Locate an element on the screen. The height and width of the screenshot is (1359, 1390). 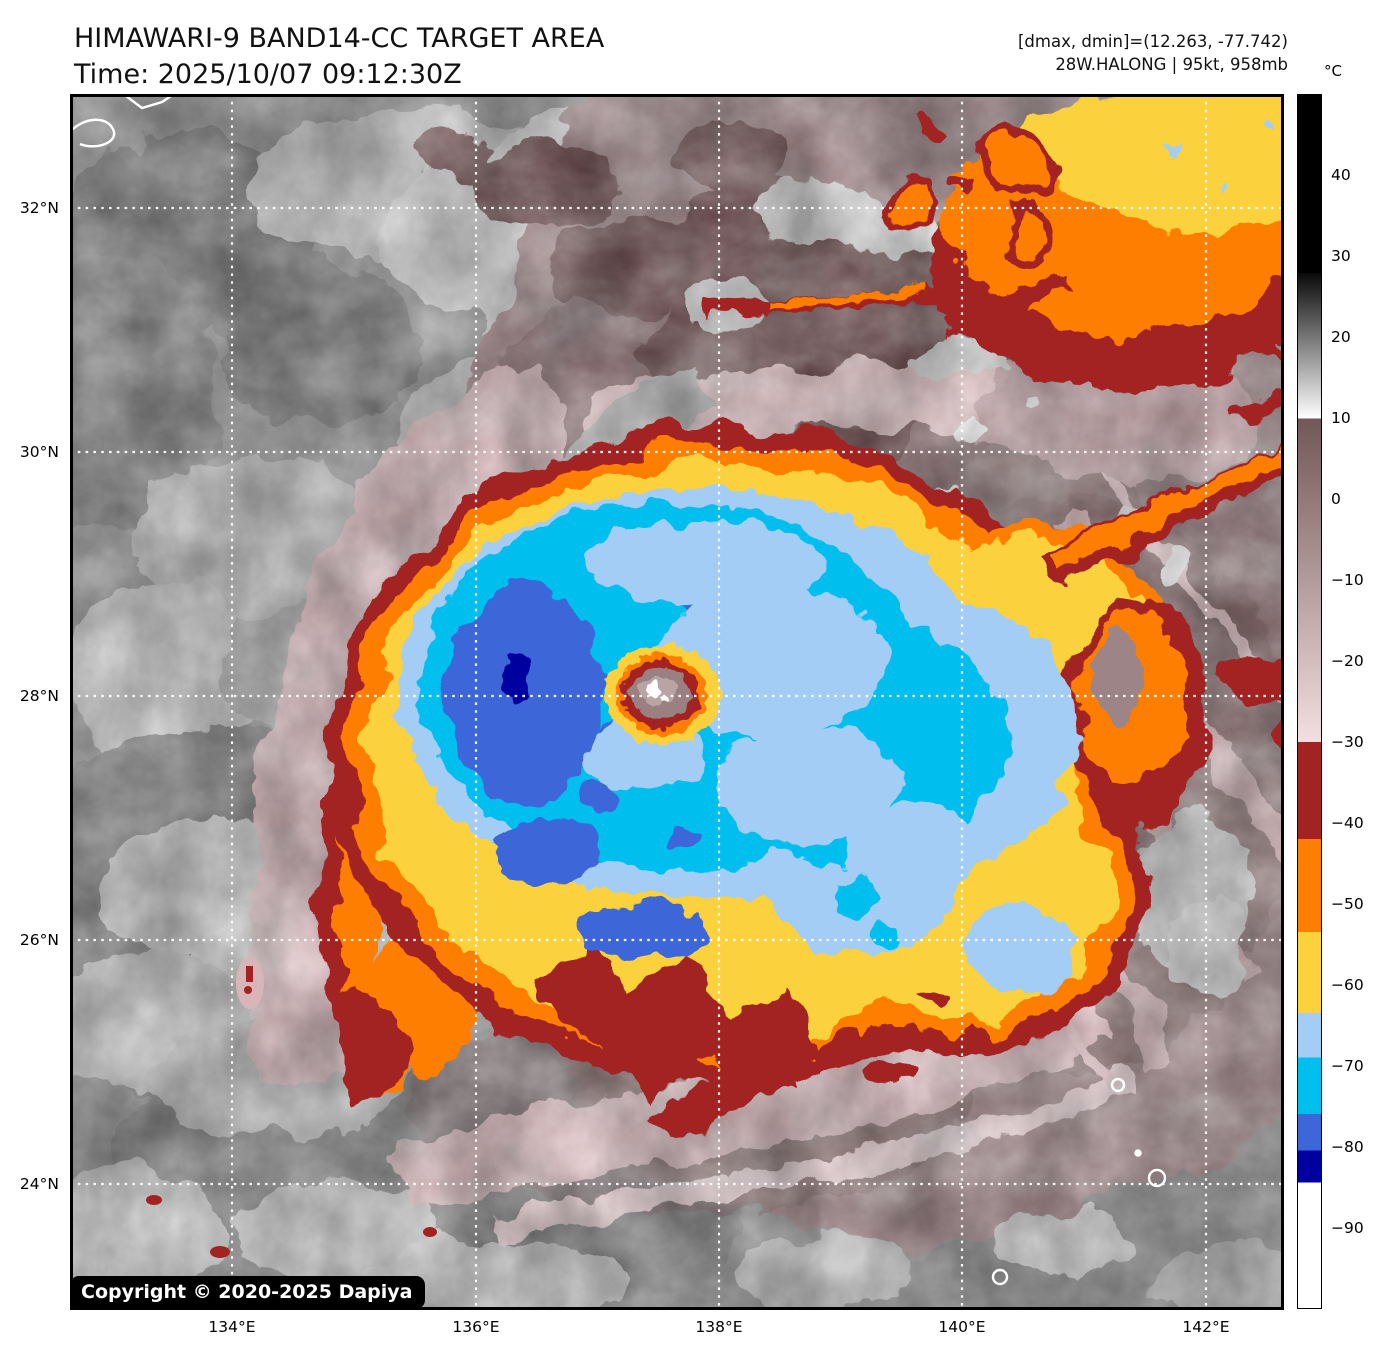
temperature-colorbar is located at coordinates (1309, 701).